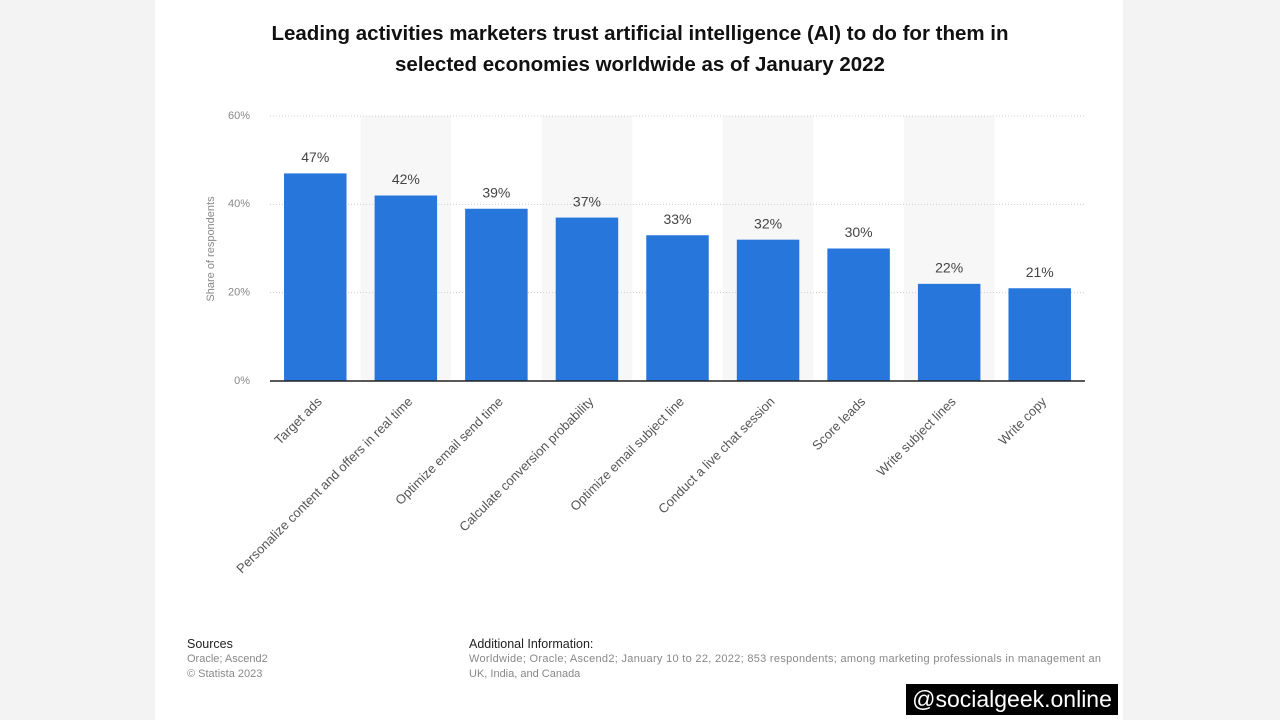  I want to click on value-label: 47%, so click(315, 157).